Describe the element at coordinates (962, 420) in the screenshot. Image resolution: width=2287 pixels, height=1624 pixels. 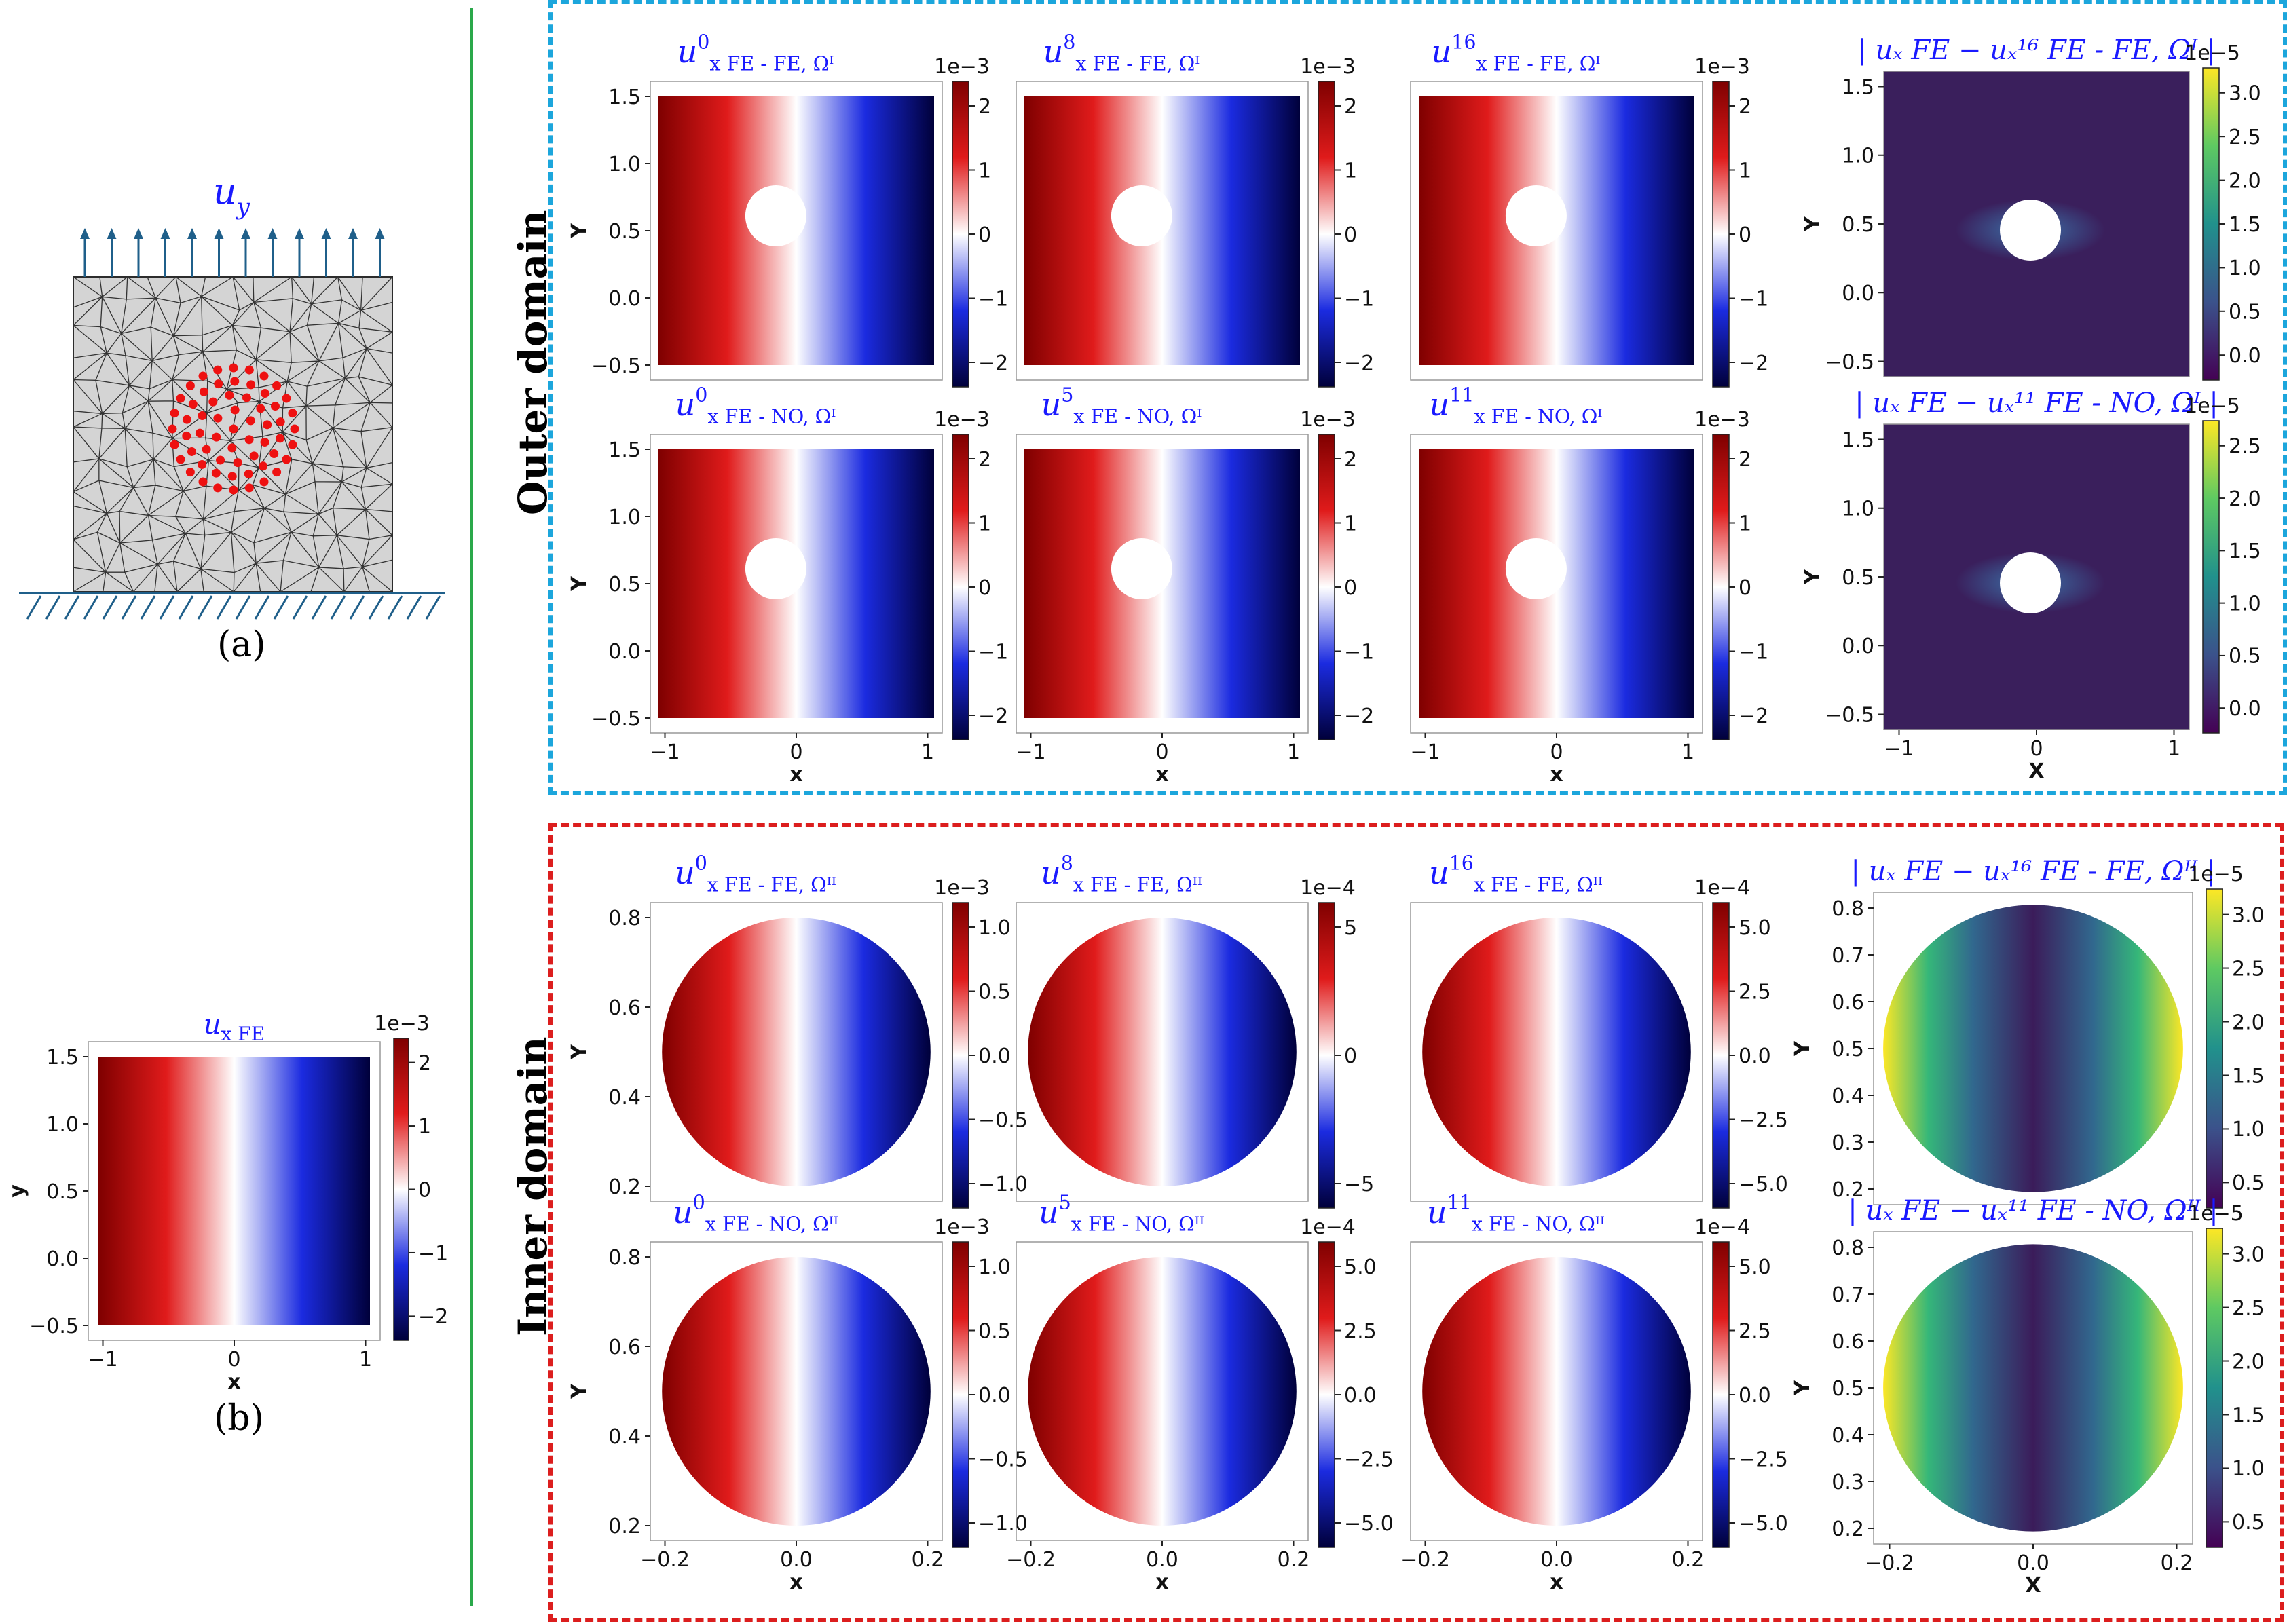
I see `colorbar-multiplier: 1e−3` at that location.